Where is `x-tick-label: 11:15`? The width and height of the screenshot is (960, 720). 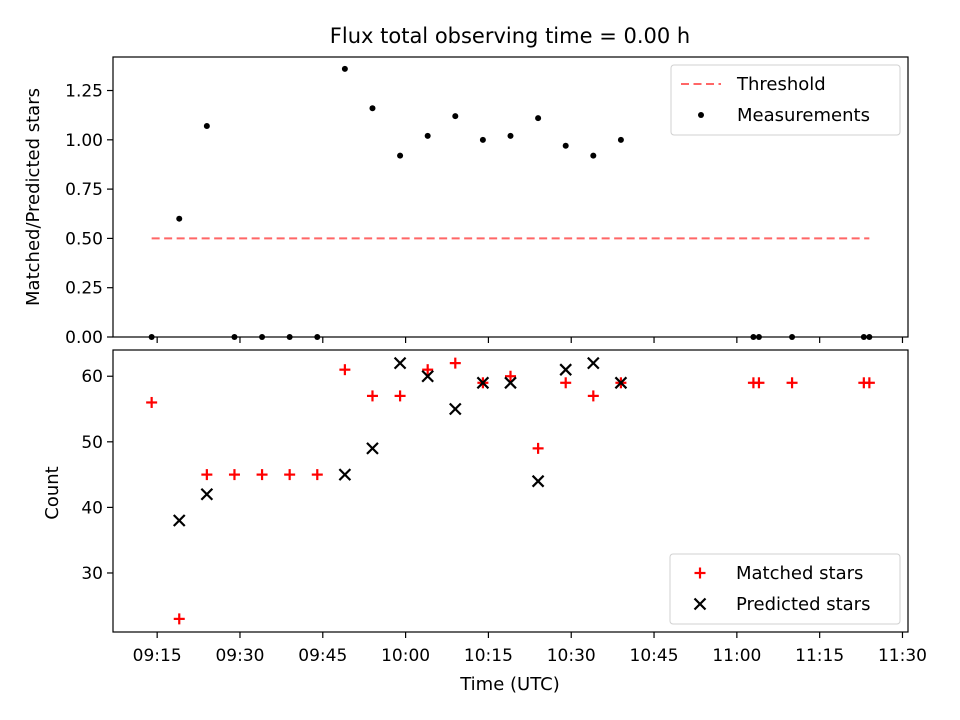
x-tick-label: 11:15 is located at coordinates (819, 656).